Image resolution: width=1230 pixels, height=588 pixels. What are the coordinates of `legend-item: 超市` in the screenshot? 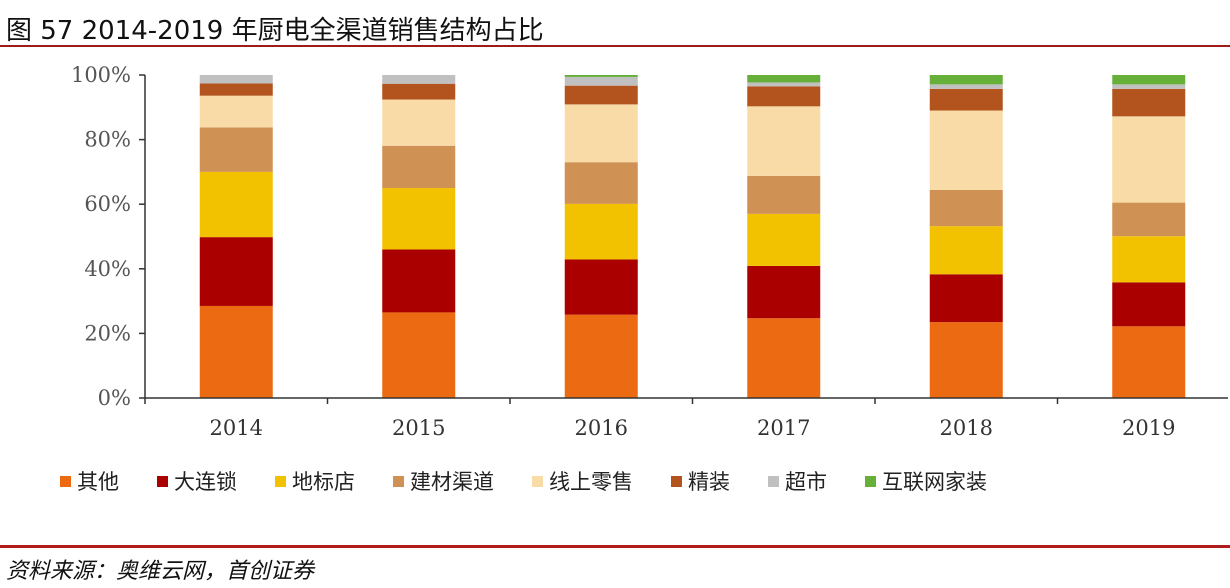 It's located at (797, 481).